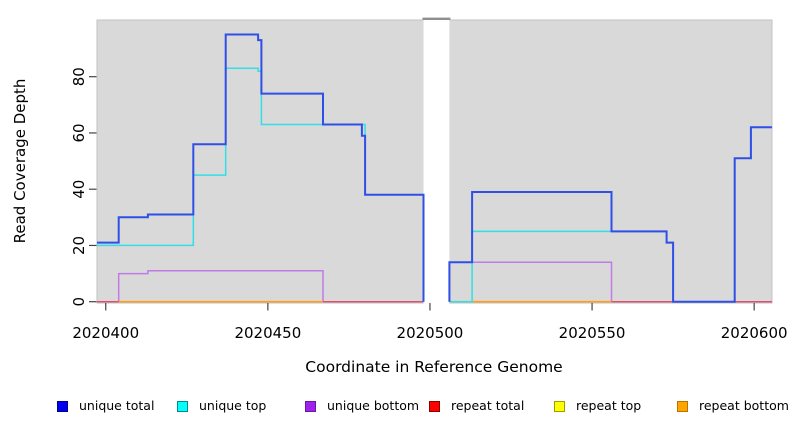  Describe the element at coordinates (62, 406) in the screenshot. I see `legend-swatch-unique-total` at that location.